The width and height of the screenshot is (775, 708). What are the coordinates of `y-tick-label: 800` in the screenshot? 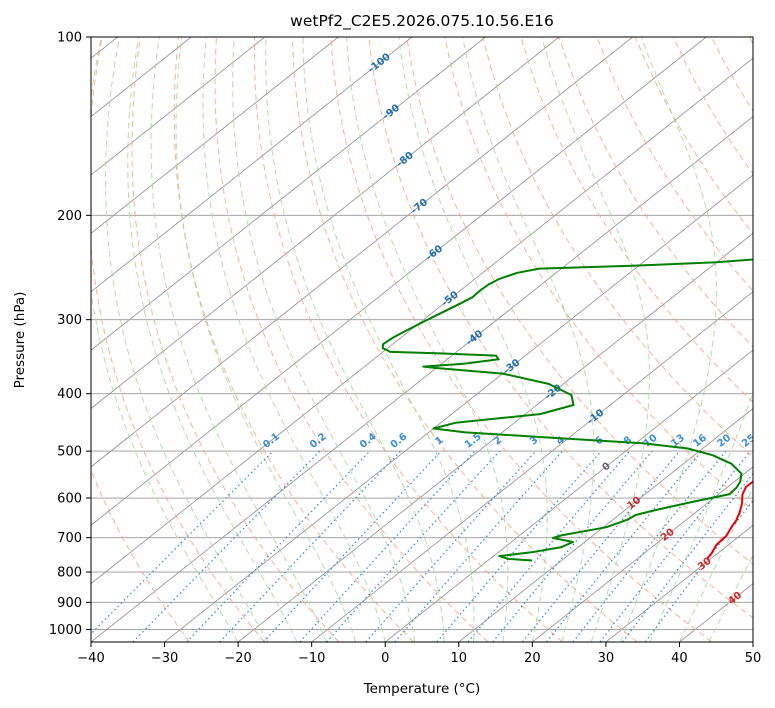 It's located at (69, 573).